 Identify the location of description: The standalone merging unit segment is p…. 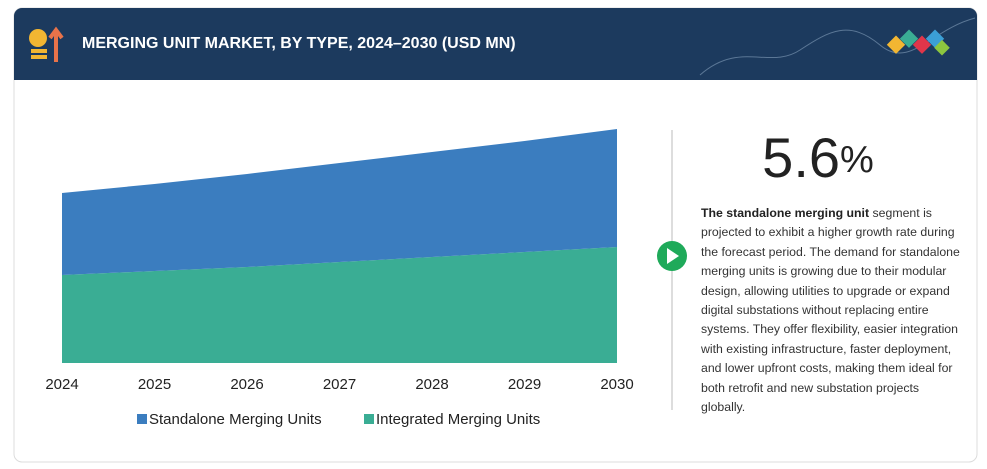
(832, 310).